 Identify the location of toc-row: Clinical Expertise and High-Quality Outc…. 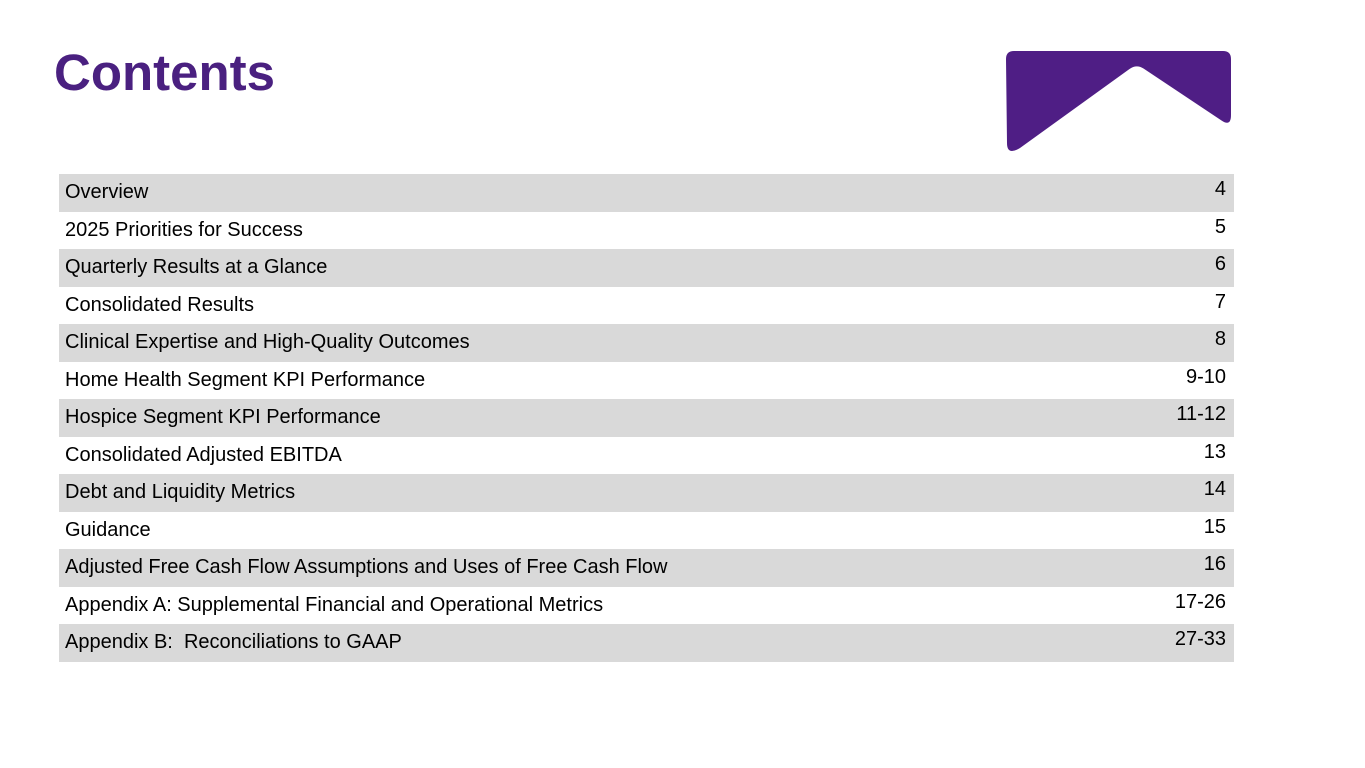
(646, 343).